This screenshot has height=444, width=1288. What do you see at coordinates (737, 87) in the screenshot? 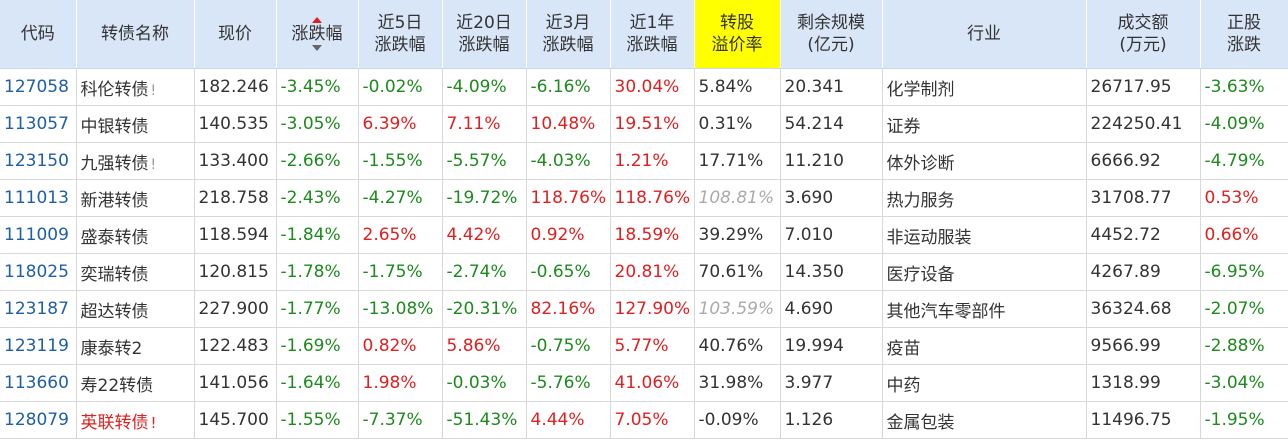
I see `premium-cell: 5.84%` at bounding box center [737, 87].